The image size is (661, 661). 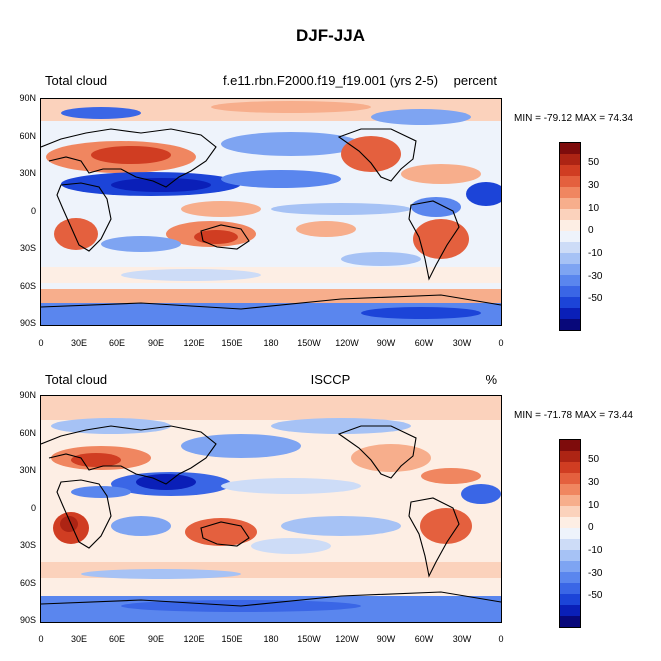 I want to click on y-tick-label: 90N, so click(x=27, y=98).